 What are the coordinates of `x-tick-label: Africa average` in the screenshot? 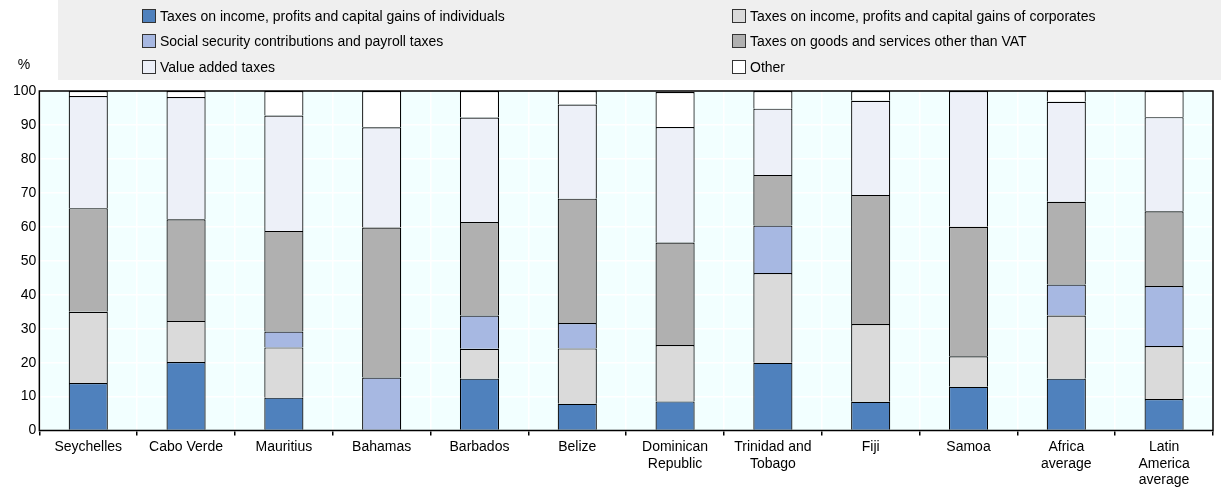 It's located at (1066, 454).